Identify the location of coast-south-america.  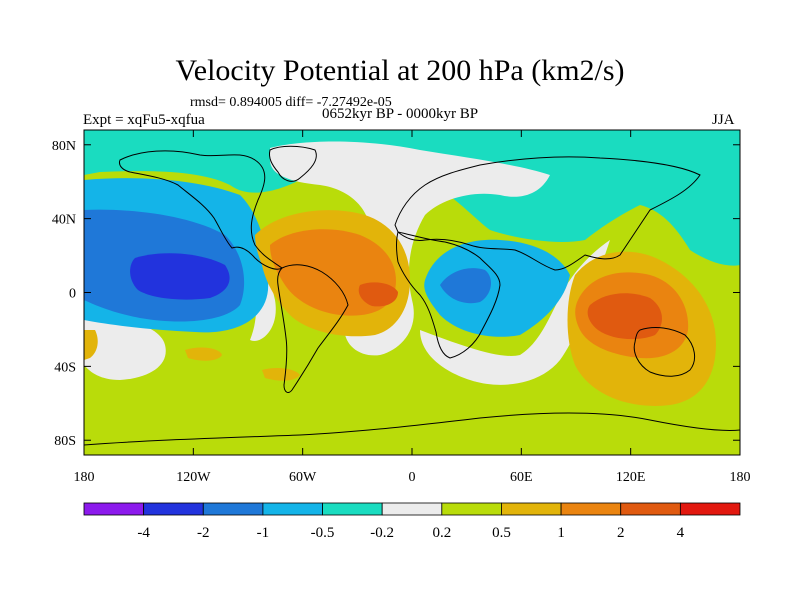
(313, 328).